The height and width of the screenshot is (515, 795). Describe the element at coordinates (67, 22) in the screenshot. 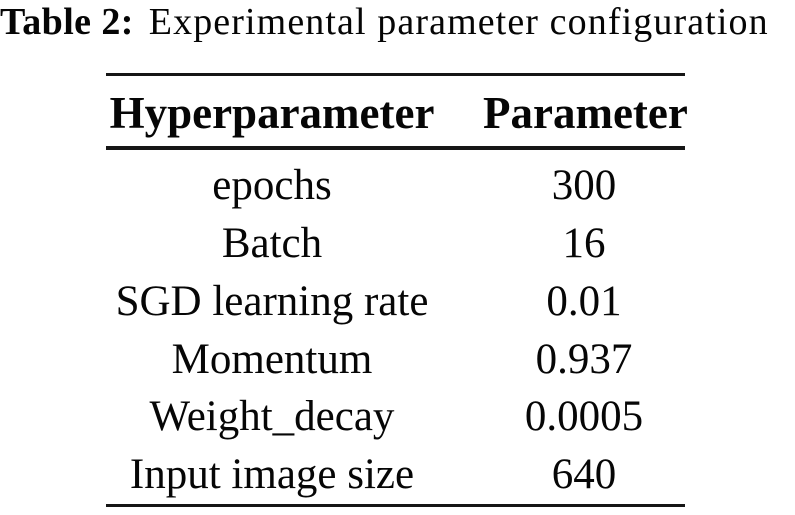

I see `table-caption-label: Table 2:` at that location.